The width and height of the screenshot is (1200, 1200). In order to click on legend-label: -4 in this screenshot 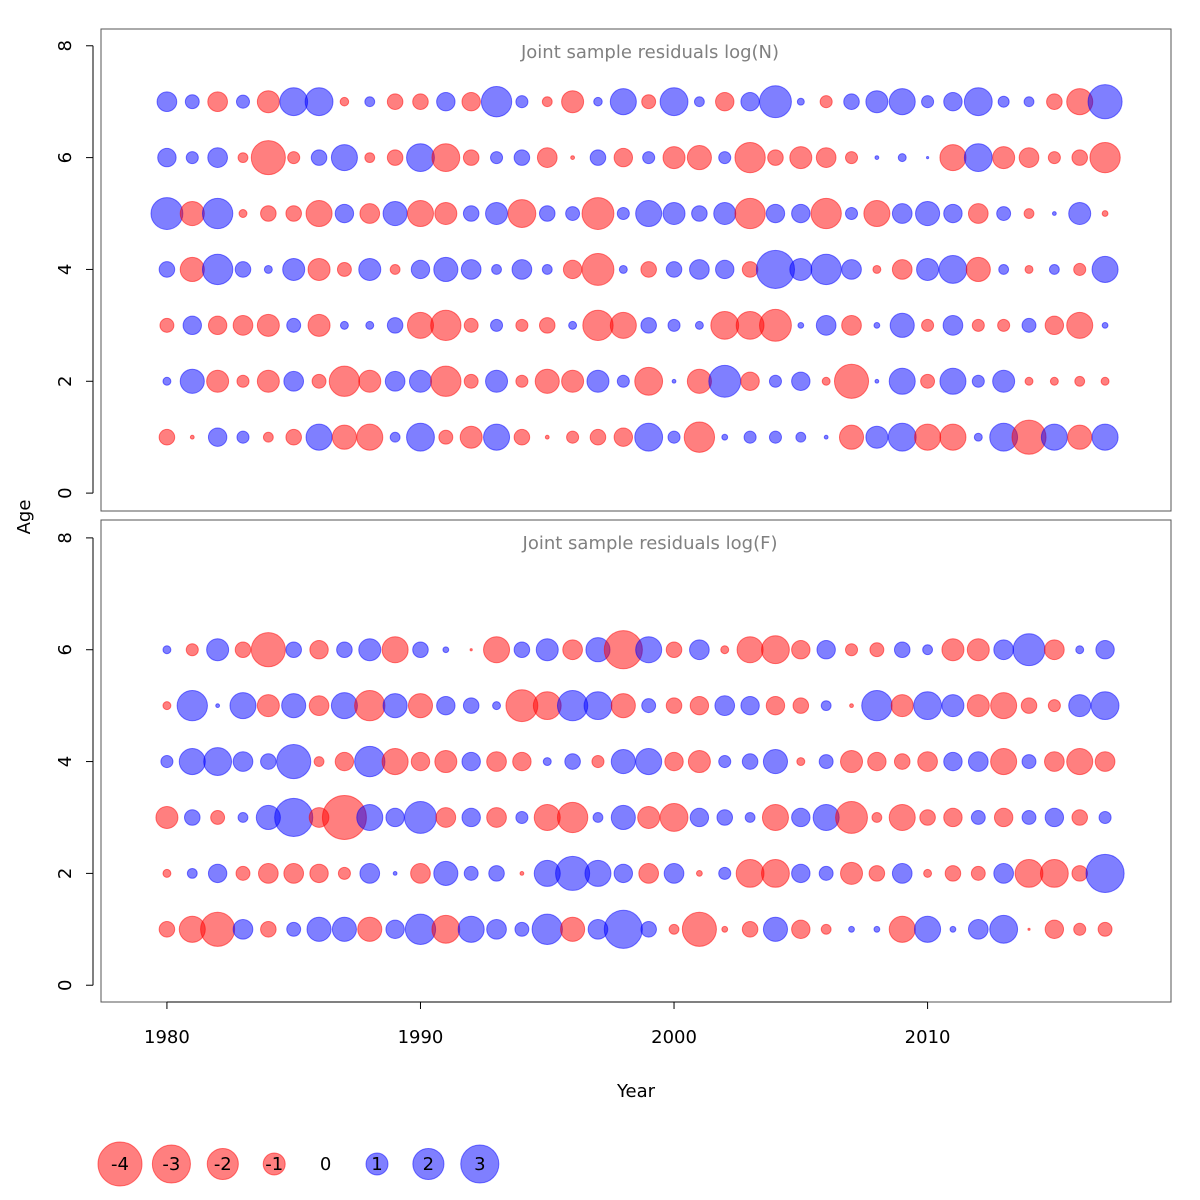, I will do `click(120, 1164)`.